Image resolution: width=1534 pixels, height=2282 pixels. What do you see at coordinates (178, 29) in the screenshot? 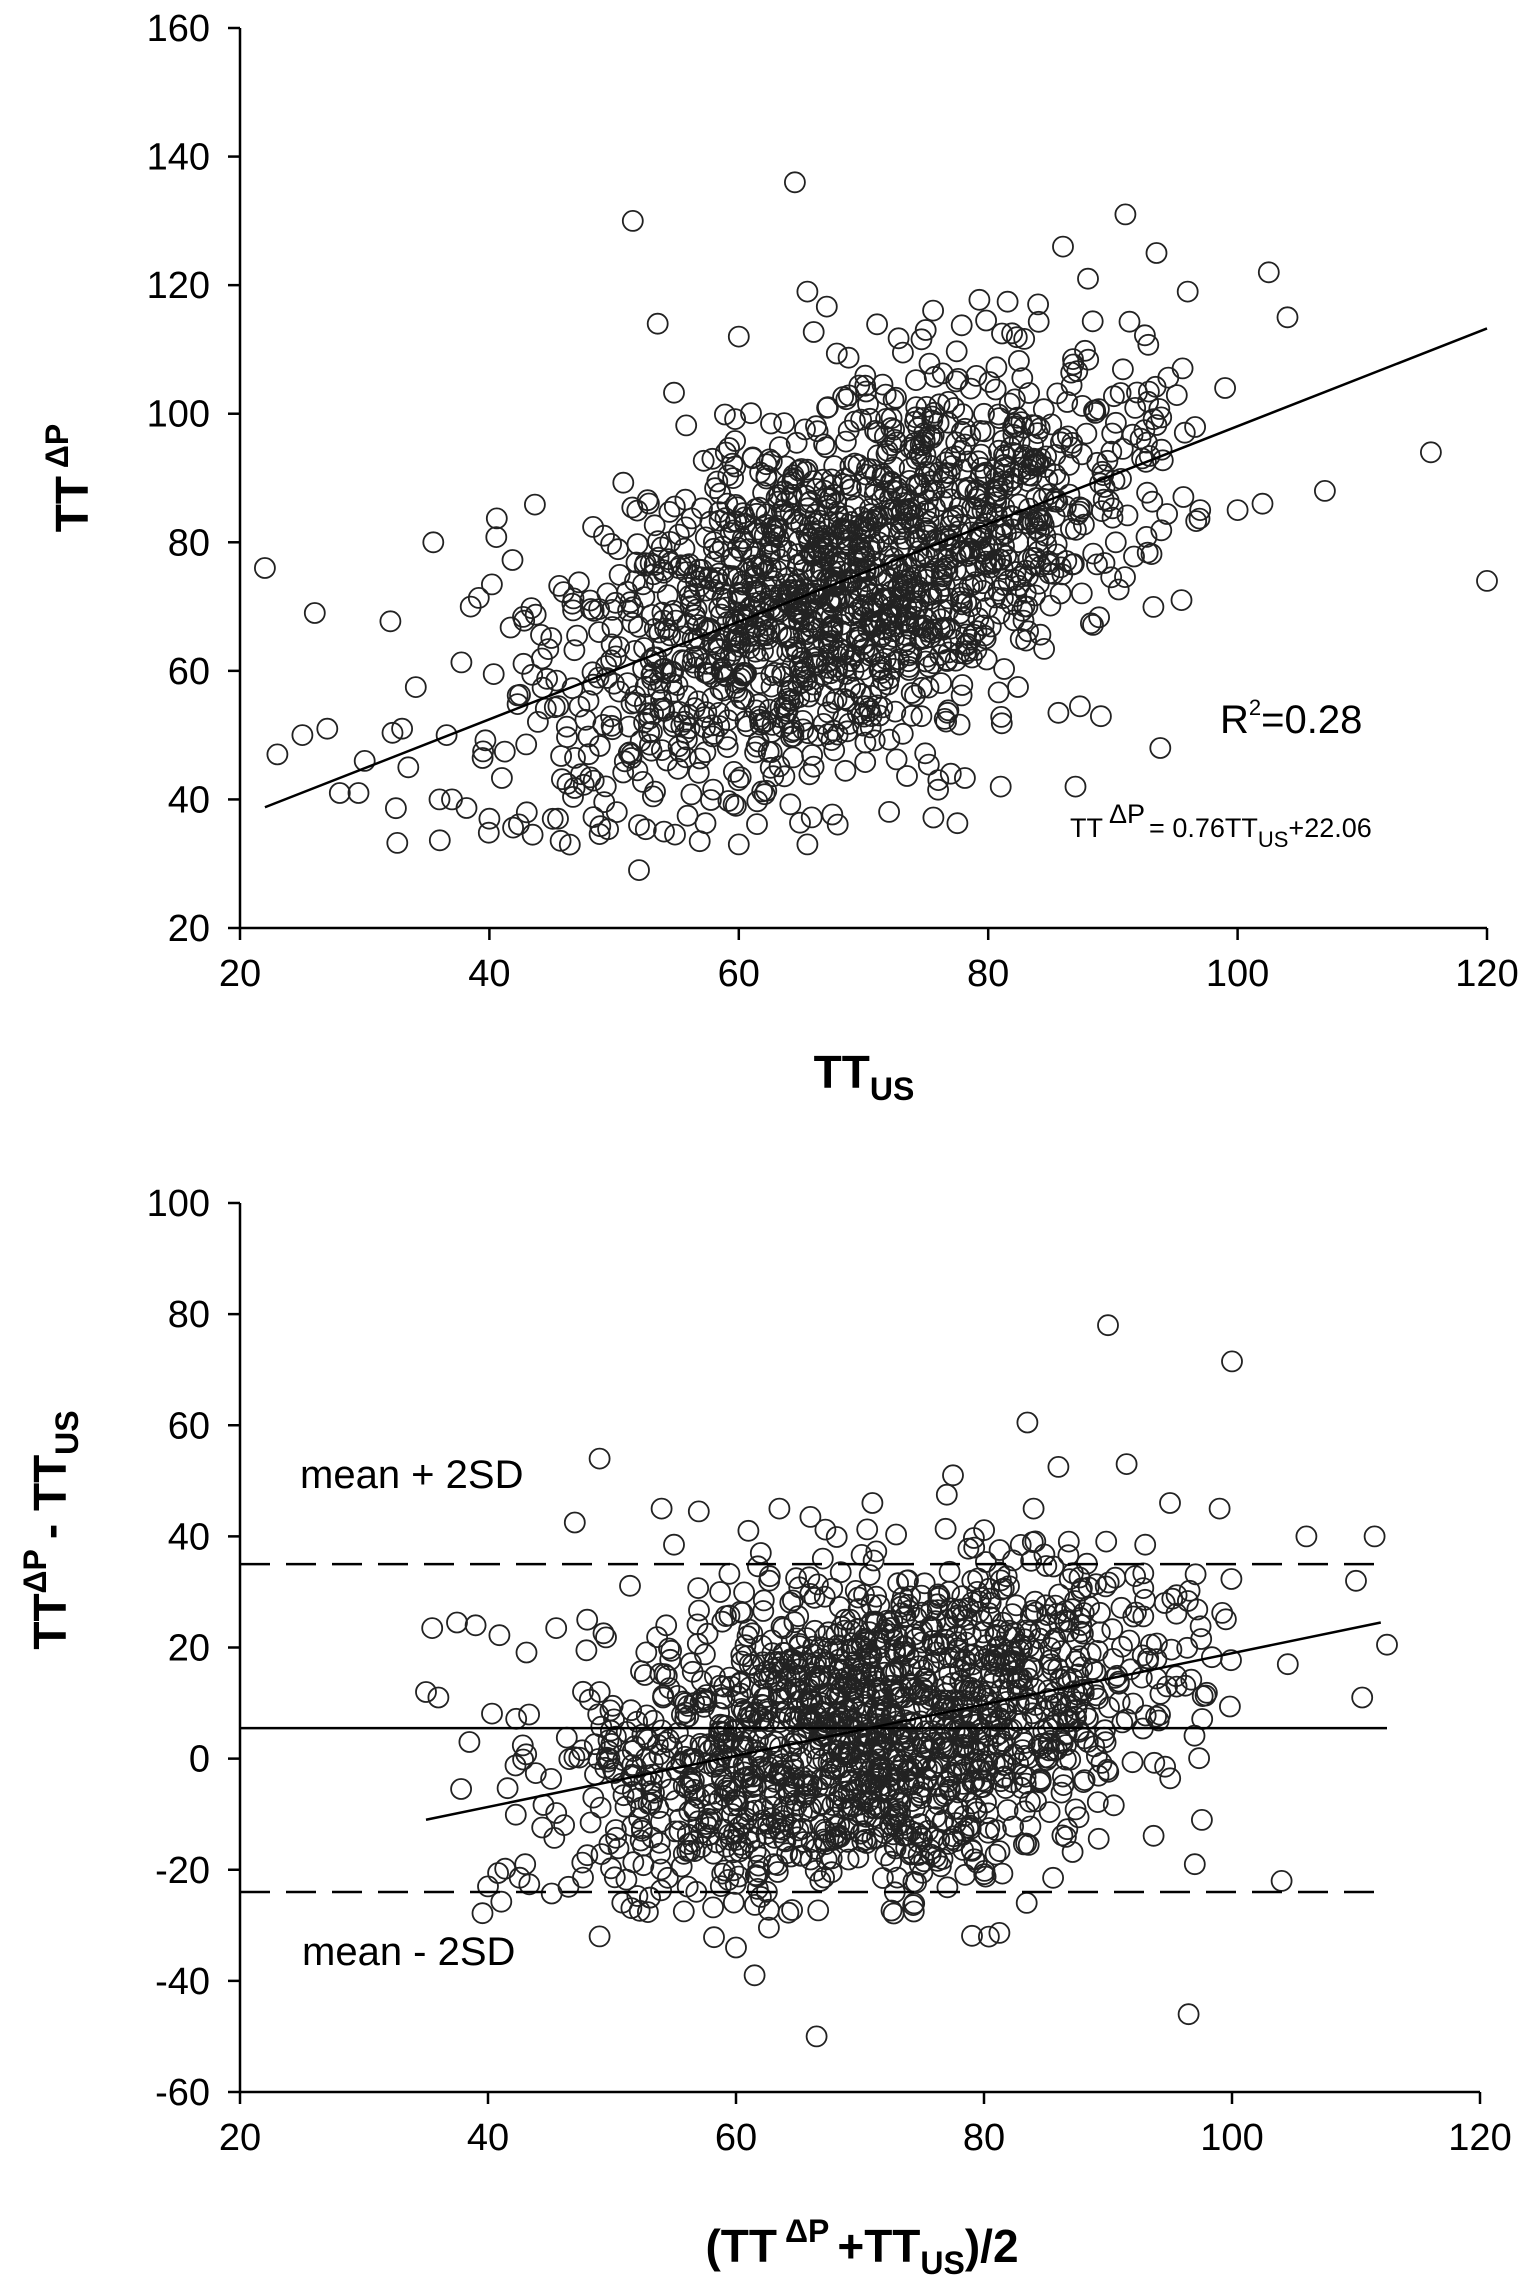
I see `top-y-tick-label: 160` at bounding box center [178, 29].